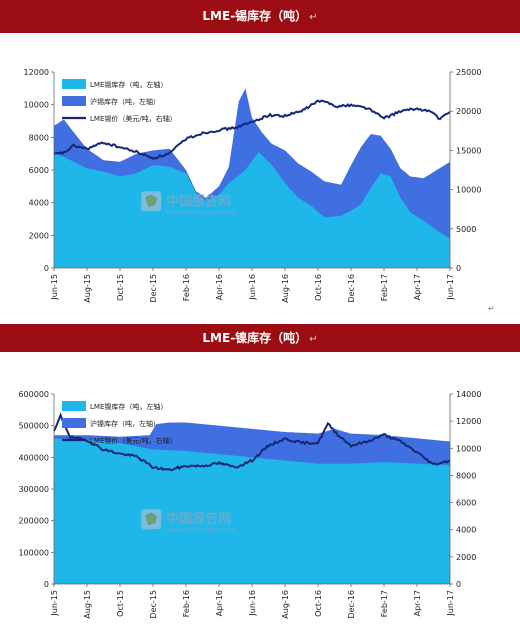 The image size is (520, 627). I want to click on y-right-tick-label: 2000, so click(466, 557).